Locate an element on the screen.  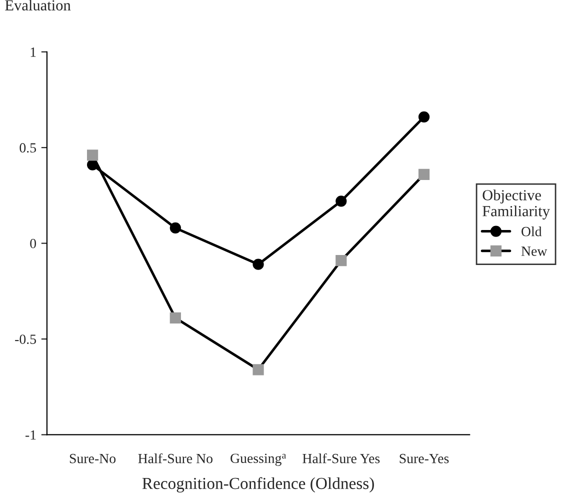
x-tick-label: Half-Sure No is located at coordinates (175, 458).